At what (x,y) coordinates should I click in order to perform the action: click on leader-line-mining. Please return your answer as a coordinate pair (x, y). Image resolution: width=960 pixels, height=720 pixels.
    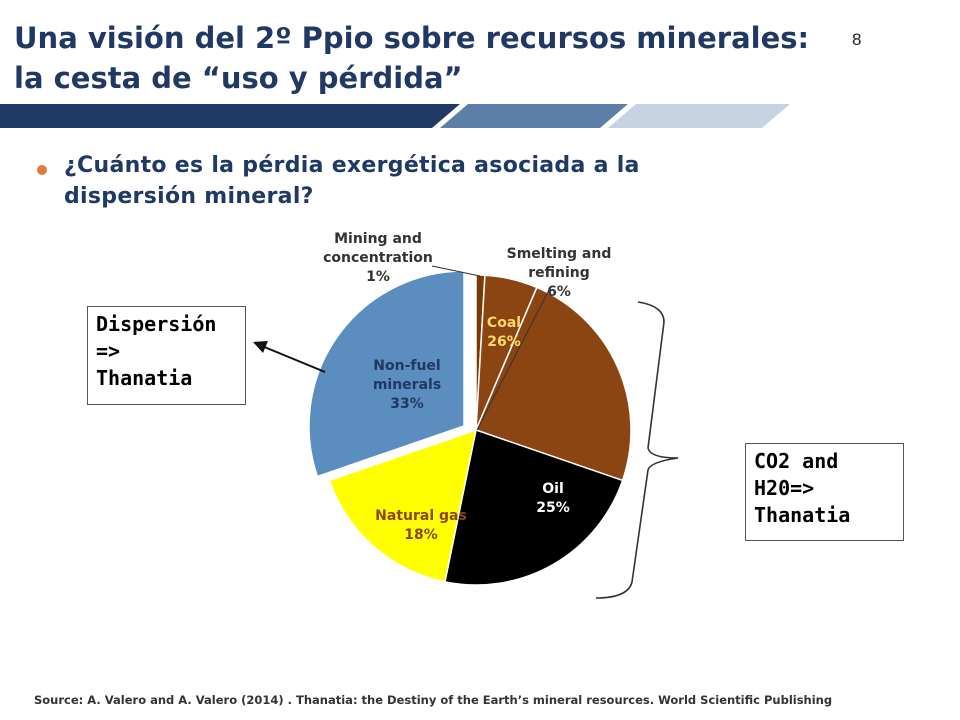
    Looking at the image, I should click on (456, 271).